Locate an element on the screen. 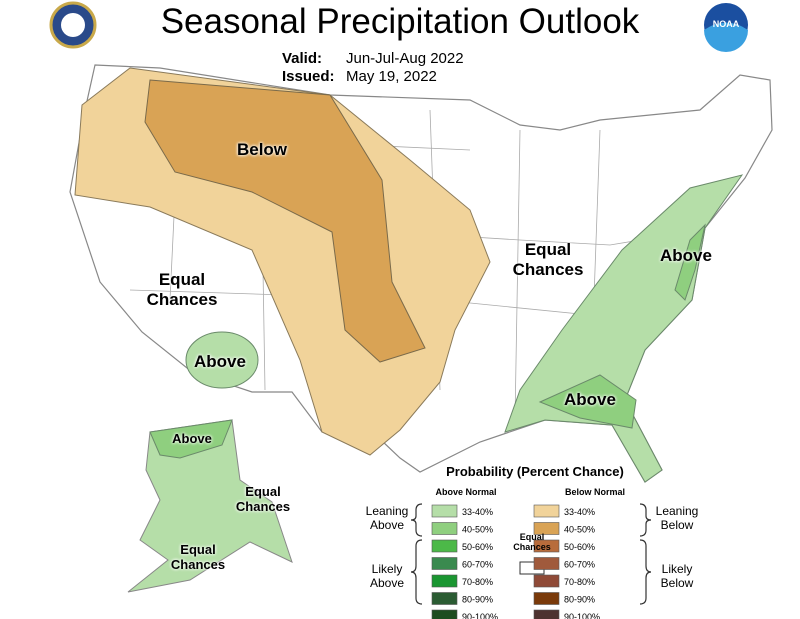  logo-text: NOAA is located at coordinates (726, 24).